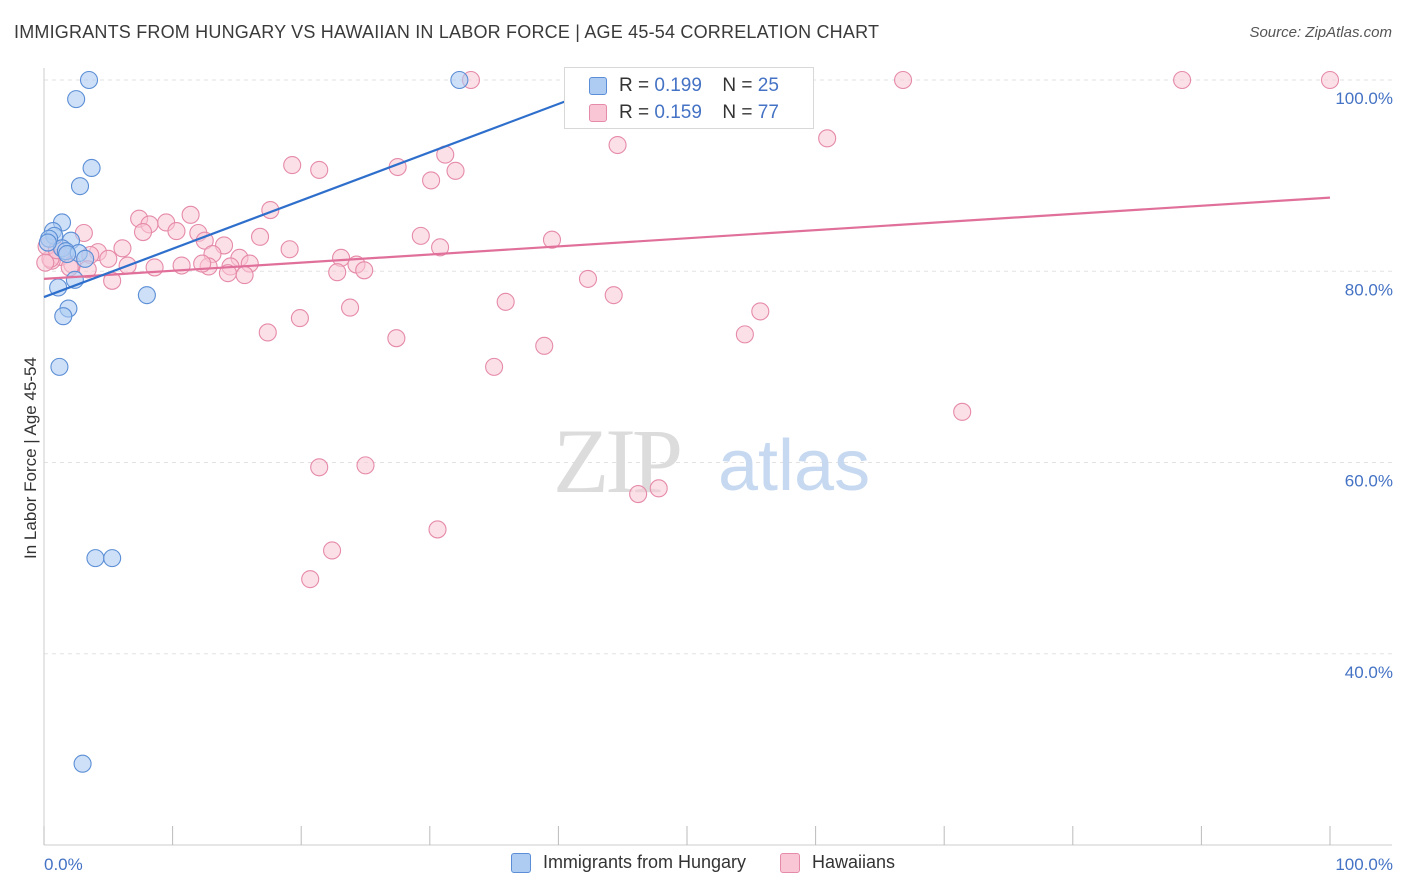 Image resolution: width=1406 pixels, height=892 pixels. Describe the element at coordinates (307, 198) in the screenshot. I see `trend-line-immigrants-from-hungary` at that location.